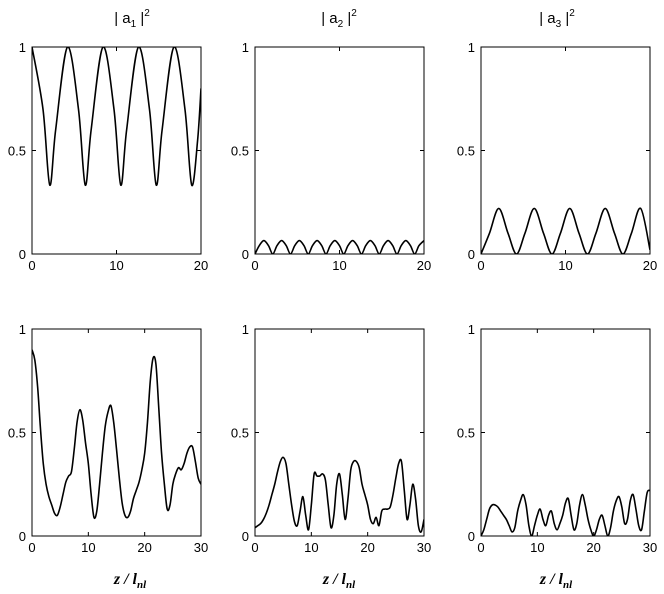 The height and width of the screenshot is (594, 664). I want to click on title-a2: | a2 |2, so click(339, 19).